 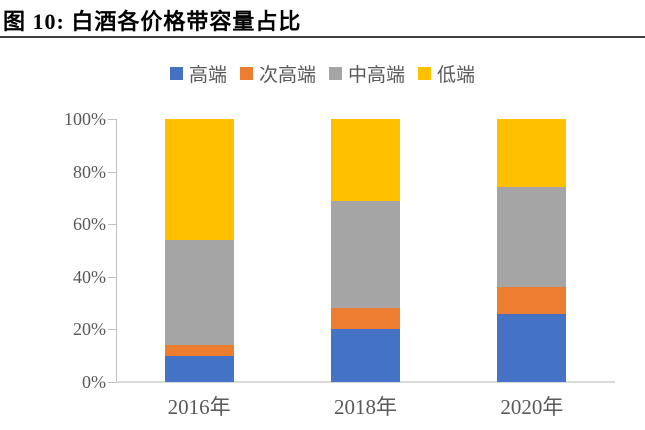 What do you see at coordinates (322, 37) in the screenshot?
I see `title-divider` at bounding box center [322, 37].